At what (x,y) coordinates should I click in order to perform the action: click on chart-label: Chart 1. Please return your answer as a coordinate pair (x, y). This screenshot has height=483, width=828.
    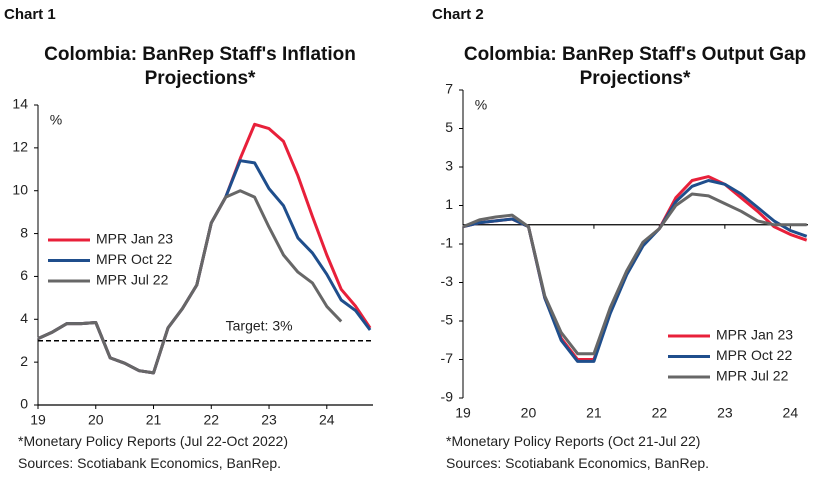
    Looking at the image, I should click on (30, 14).